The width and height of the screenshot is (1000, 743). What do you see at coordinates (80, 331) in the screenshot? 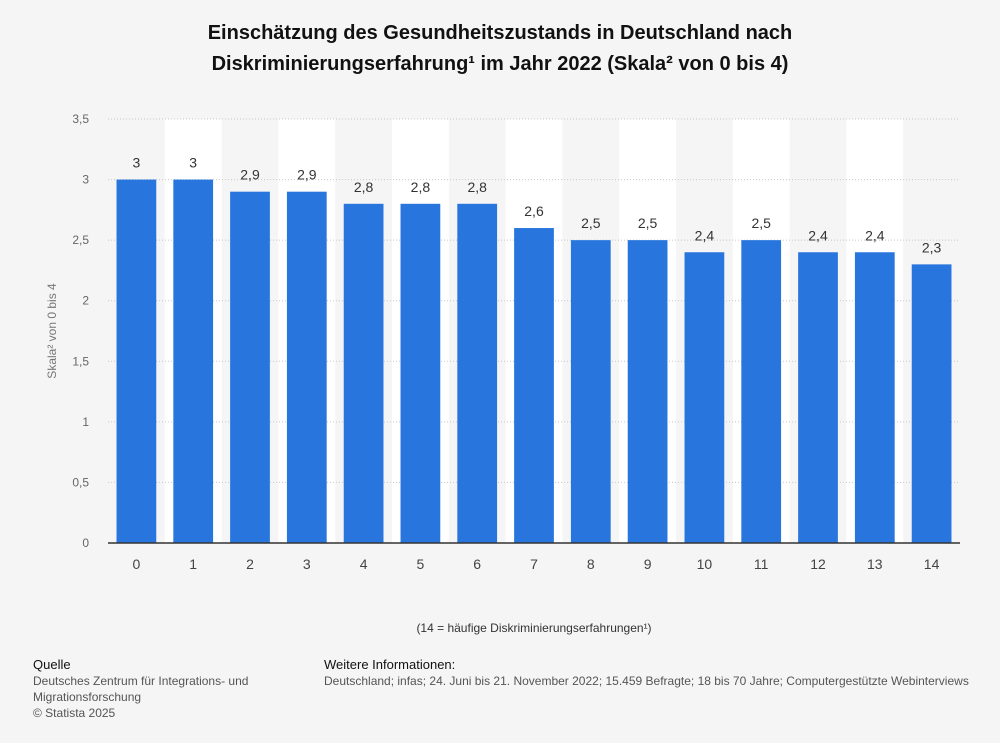
I see `y-axis-ticks: 0 0,5 1 1,5 2 2,5 3 3,5` at bounding box center [80, 331].